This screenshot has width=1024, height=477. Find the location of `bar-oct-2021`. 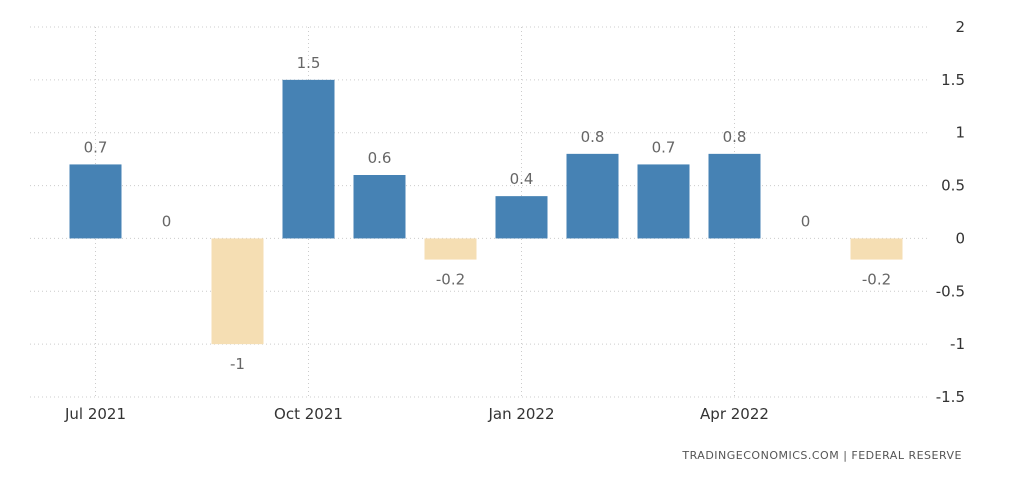

bar-oct-2021 is located at coordinates (308, 159).